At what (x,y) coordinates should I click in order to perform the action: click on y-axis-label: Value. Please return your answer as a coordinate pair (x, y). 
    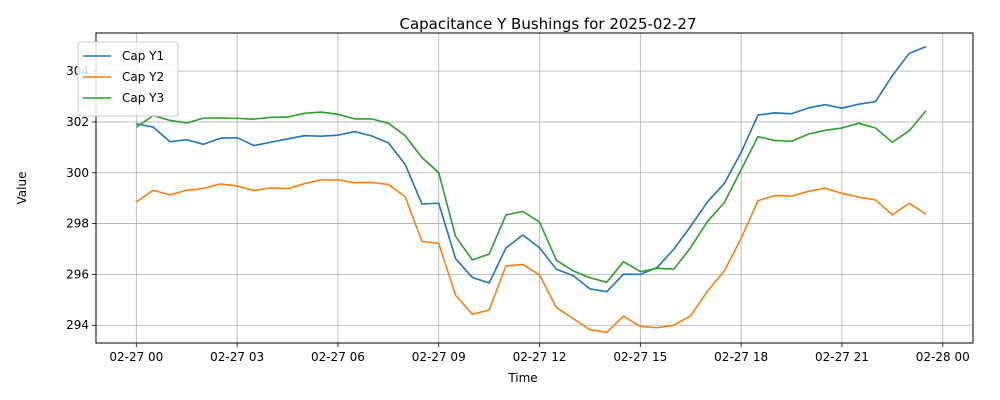
    Looking at the image, I should click on (22, 188).